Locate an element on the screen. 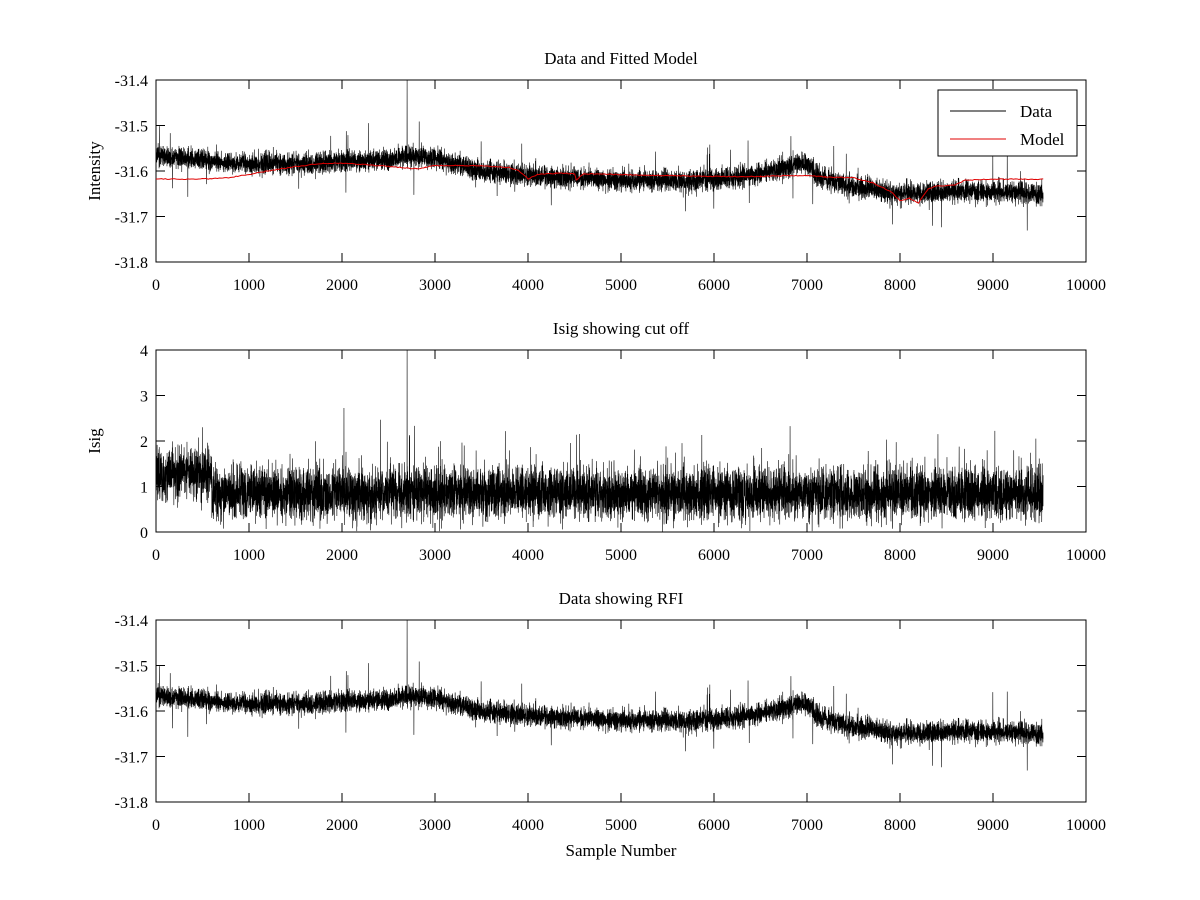 The image size is (1200, 900). y-axis-label-isig-cut-off: Isig is located at coordinates (94, 441).